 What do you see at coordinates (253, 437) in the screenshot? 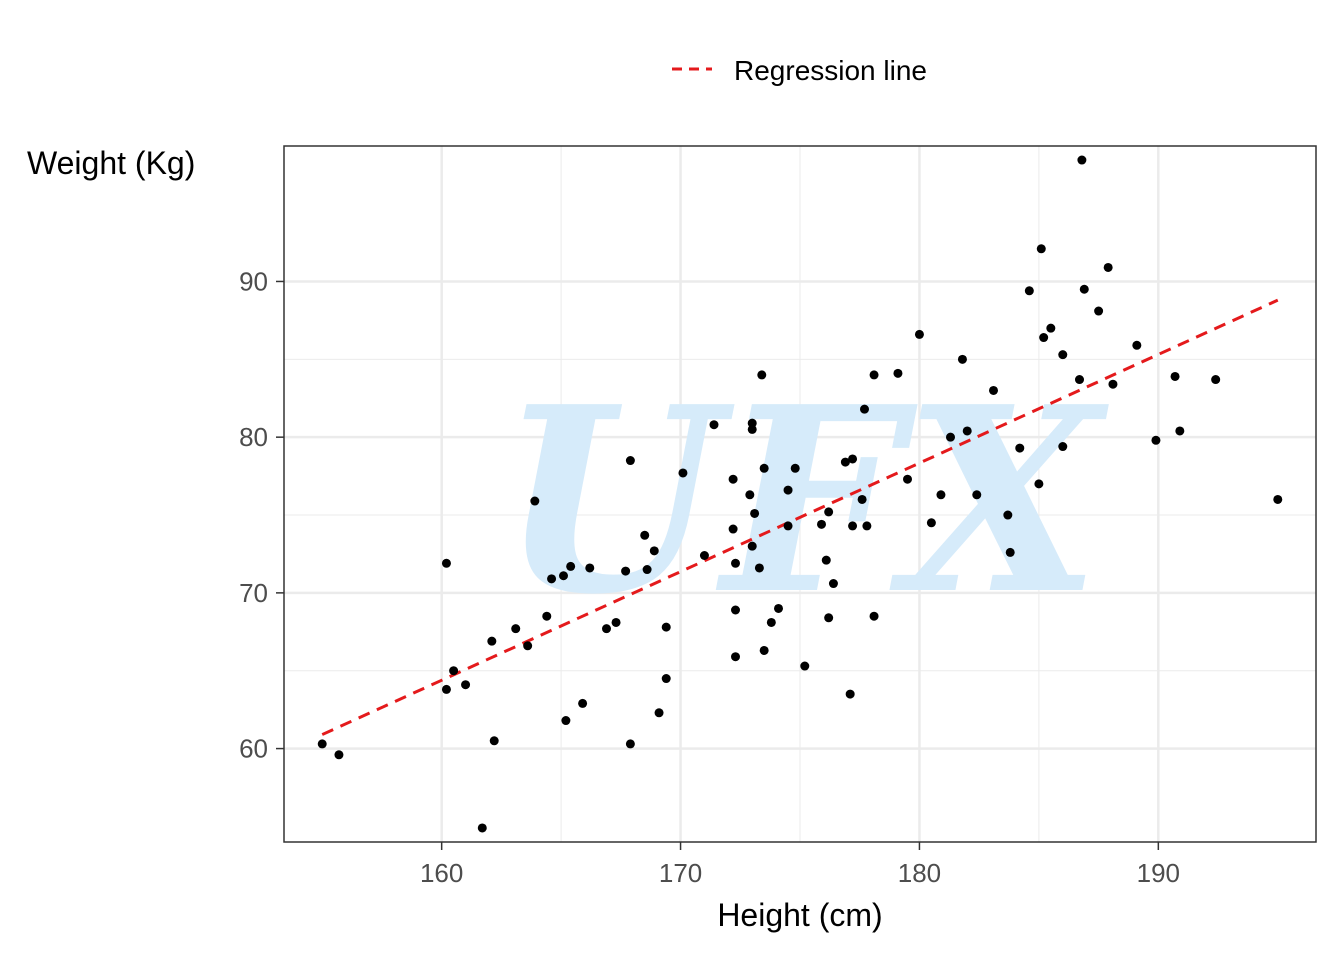
I see `y-tick-label: 80` at bounding box center [253, 437].